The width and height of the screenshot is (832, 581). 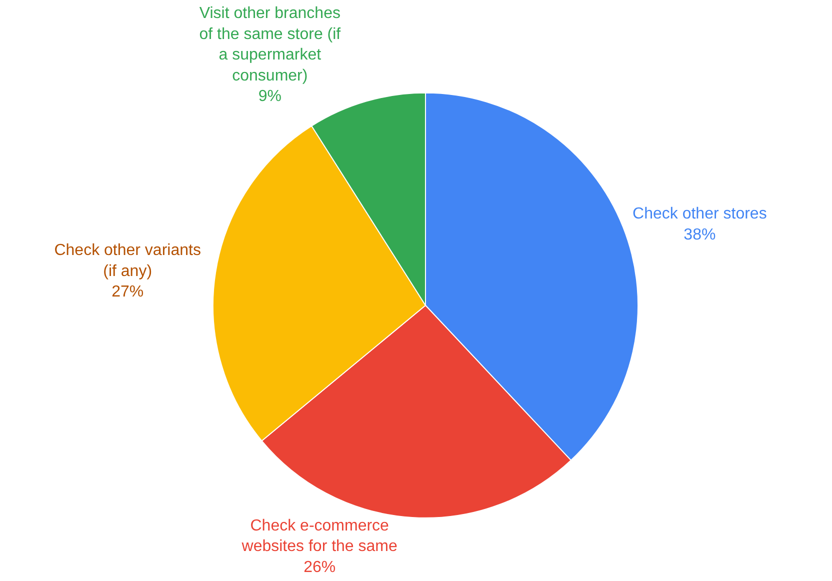 I want to click on slice-label: Check other variants (if any), so click(x=127, y=261).